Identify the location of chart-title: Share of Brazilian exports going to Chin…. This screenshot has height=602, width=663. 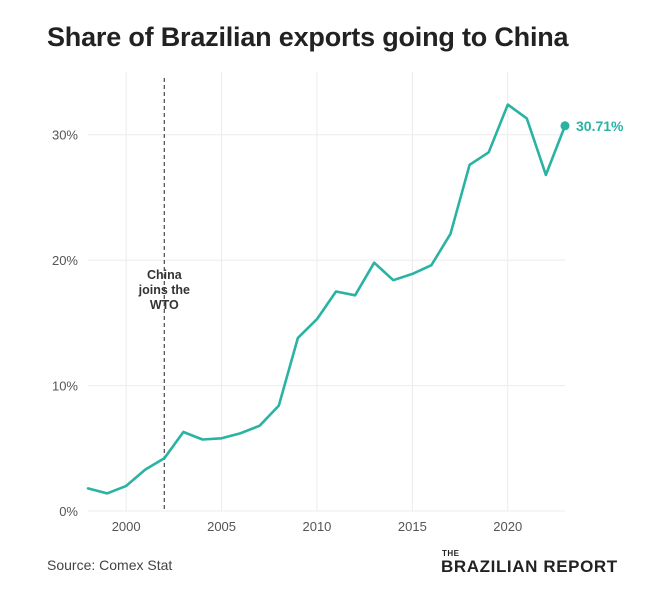
(308, 37).